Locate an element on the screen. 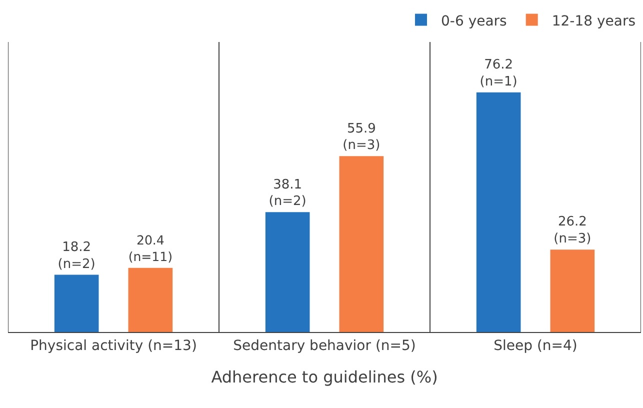 Image resolution: width=643 pixels, height=408 pixels. x-tick-label: Physical activity (n=13) is located at coordinates (113, 346).